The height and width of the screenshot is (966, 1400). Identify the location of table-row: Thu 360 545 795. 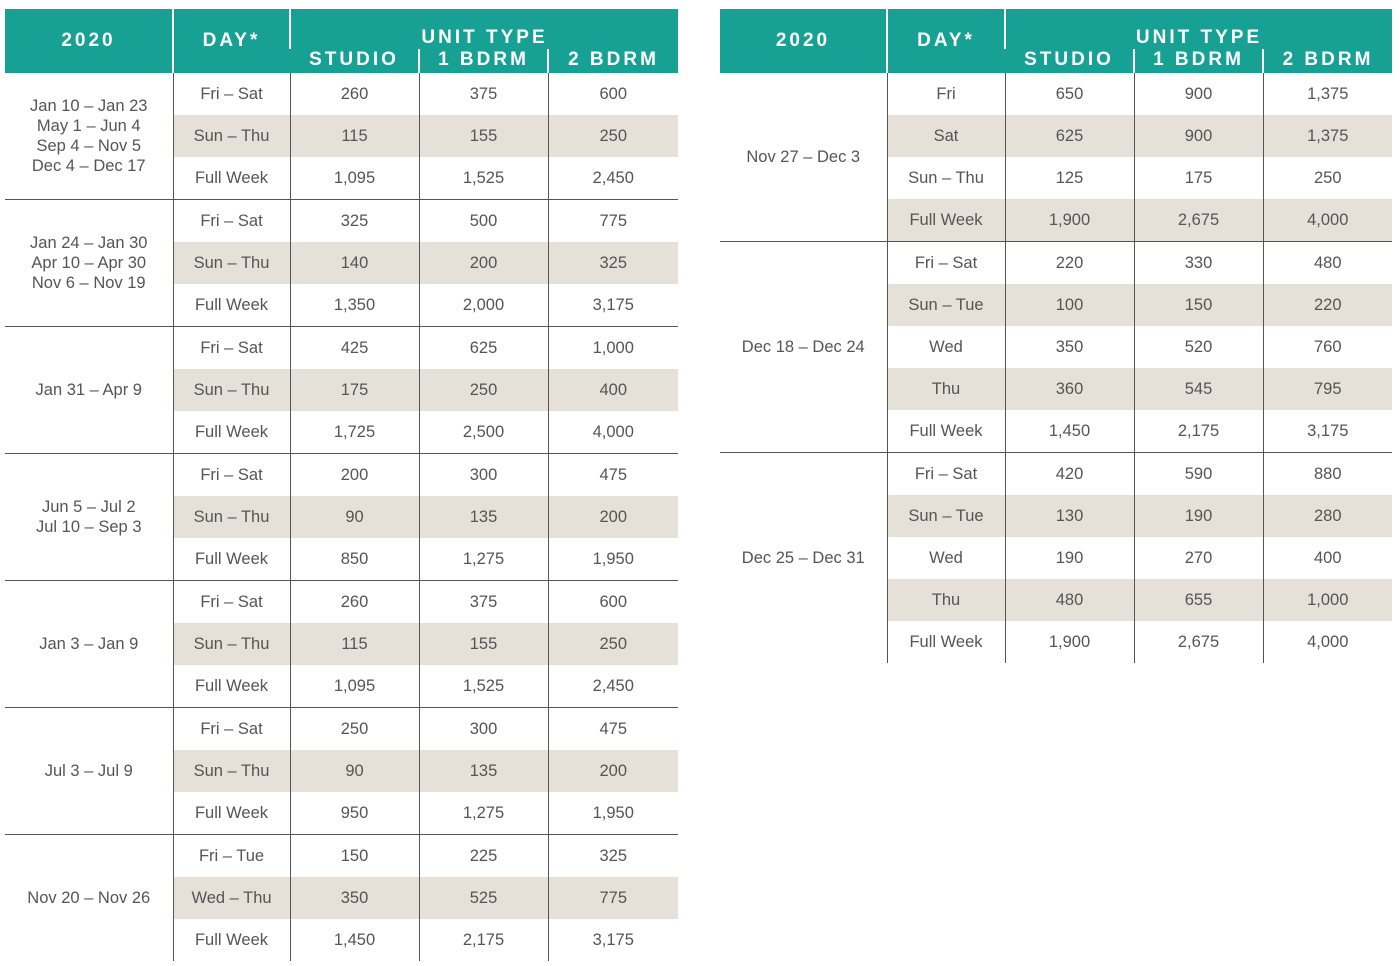
(1056, 389).